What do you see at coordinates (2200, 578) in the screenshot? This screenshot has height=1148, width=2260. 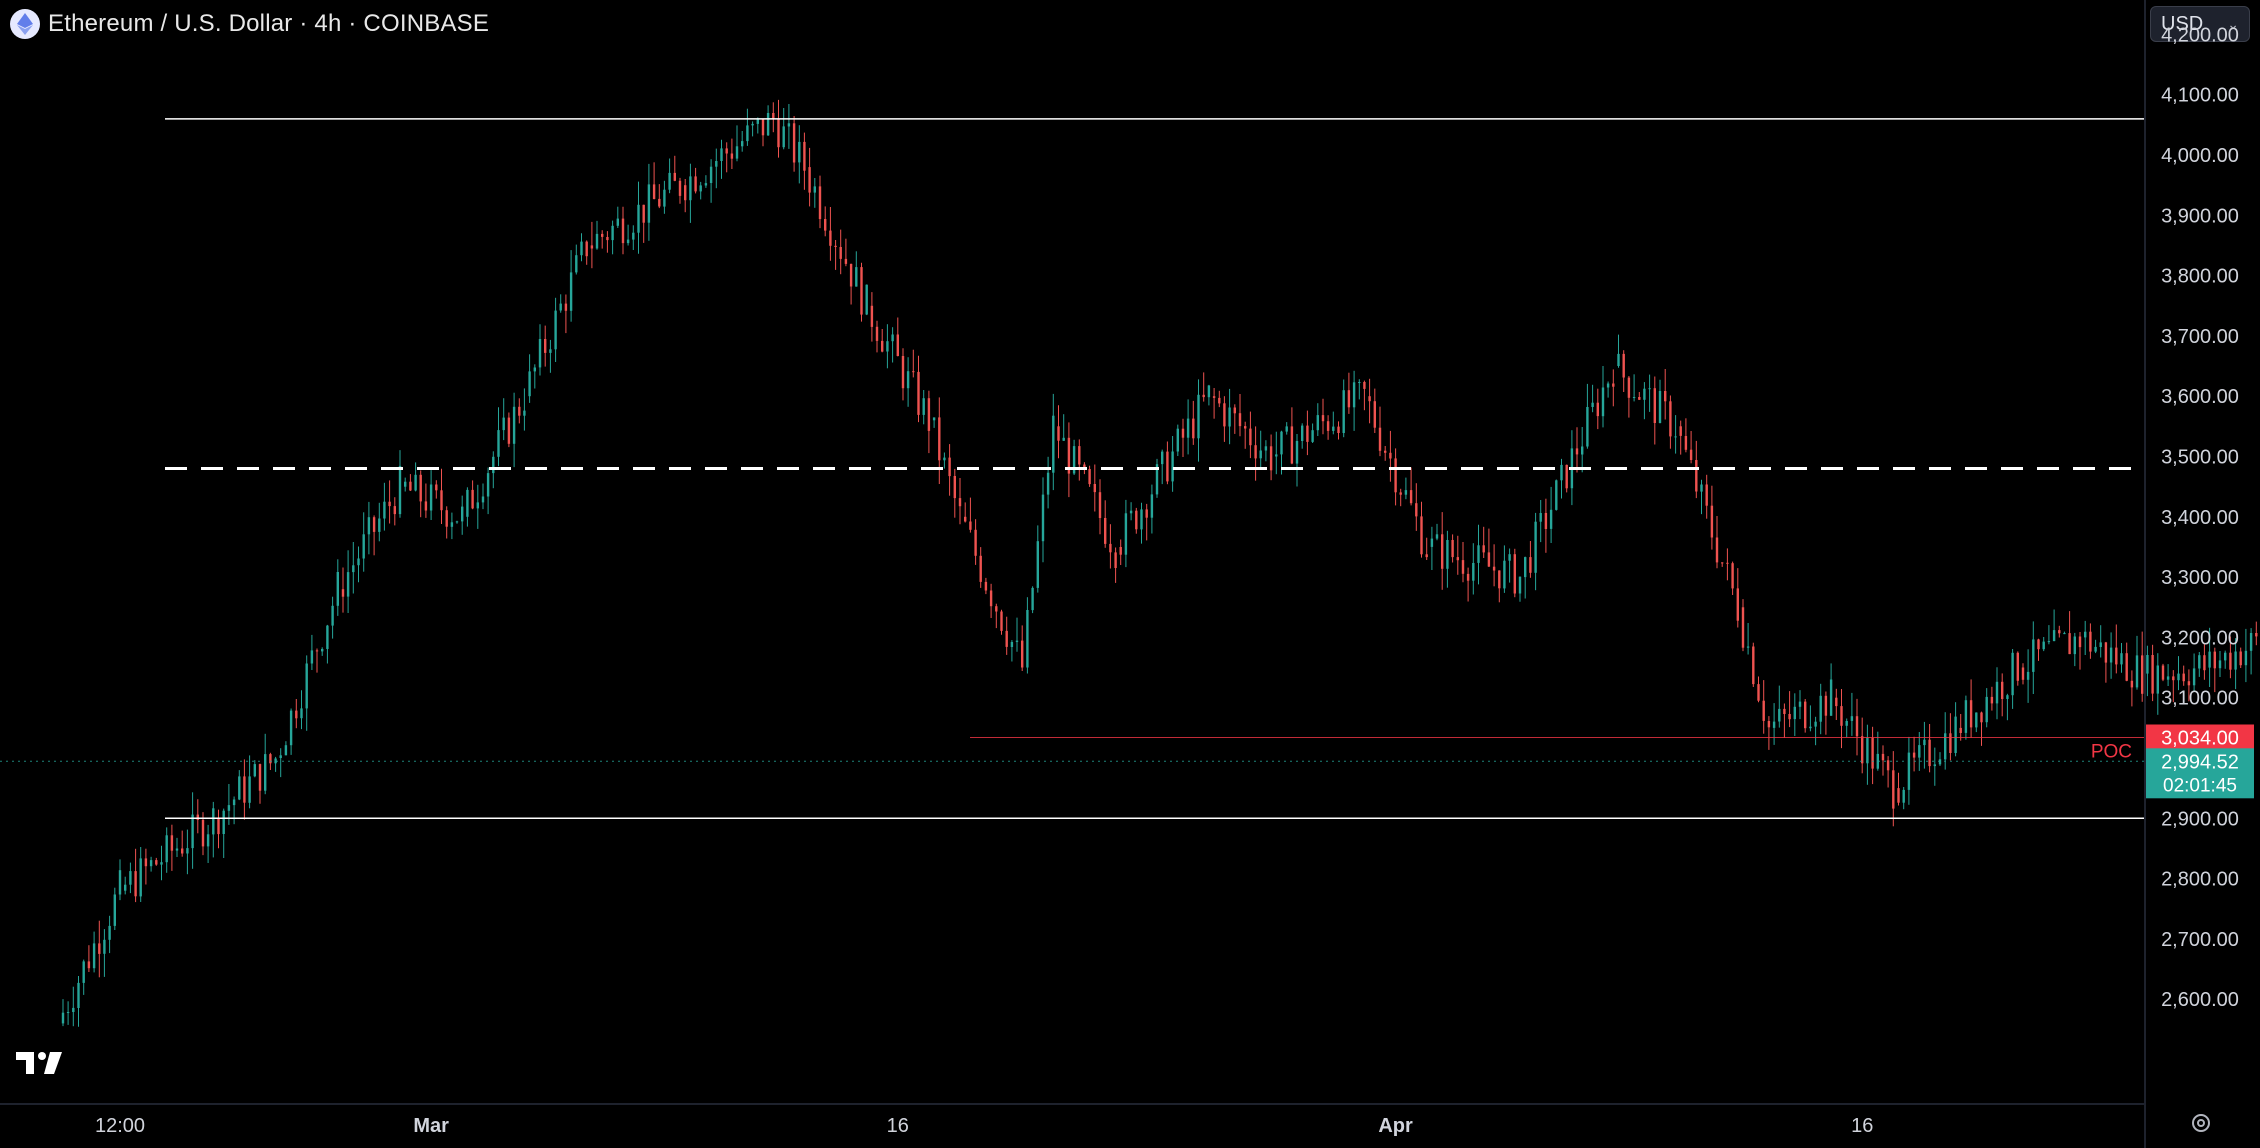 I see `price-tick-label: 3,300.00` at bounding box center [2200, 578].